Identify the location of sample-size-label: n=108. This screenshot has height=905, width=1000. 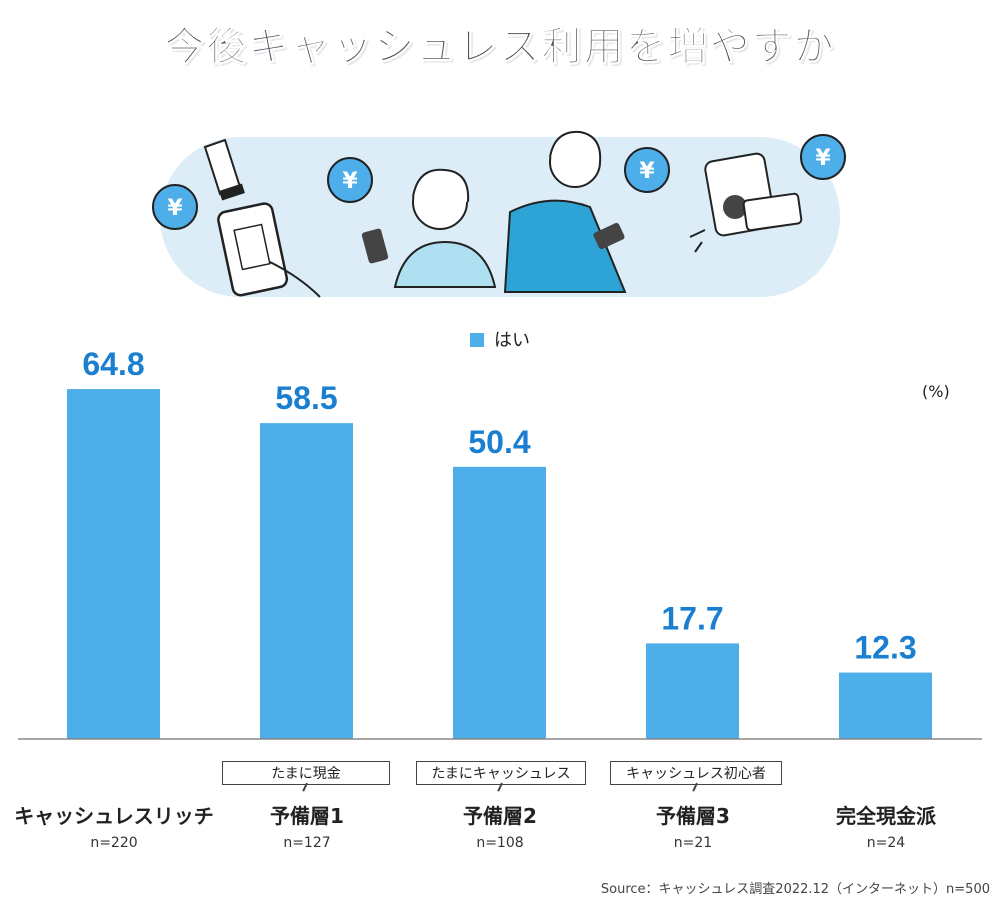
(500, 843).